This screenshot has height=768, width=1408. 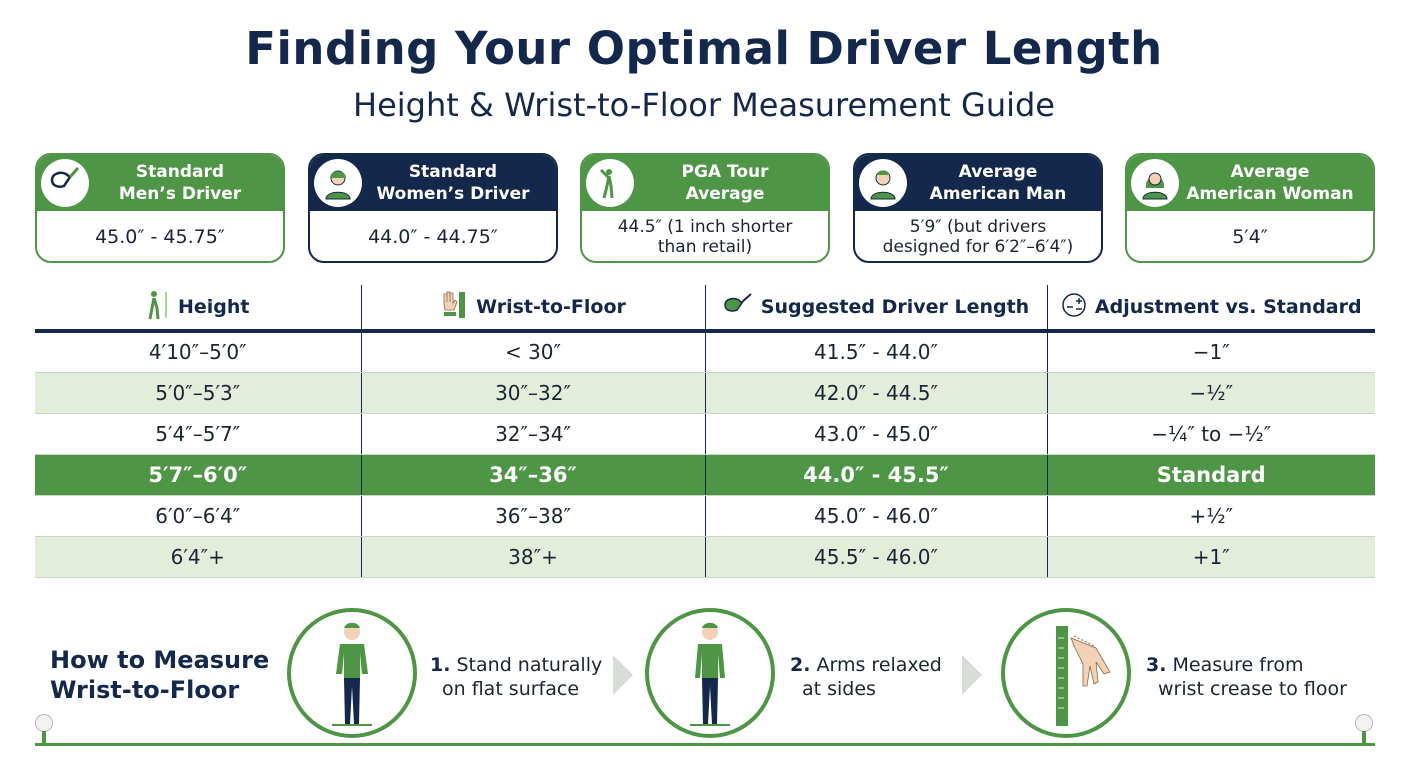 What do you see at coordinates (1210, 393) in the screenshot?
I see `table-cell: −½″` at bounding box center [1210, 393].